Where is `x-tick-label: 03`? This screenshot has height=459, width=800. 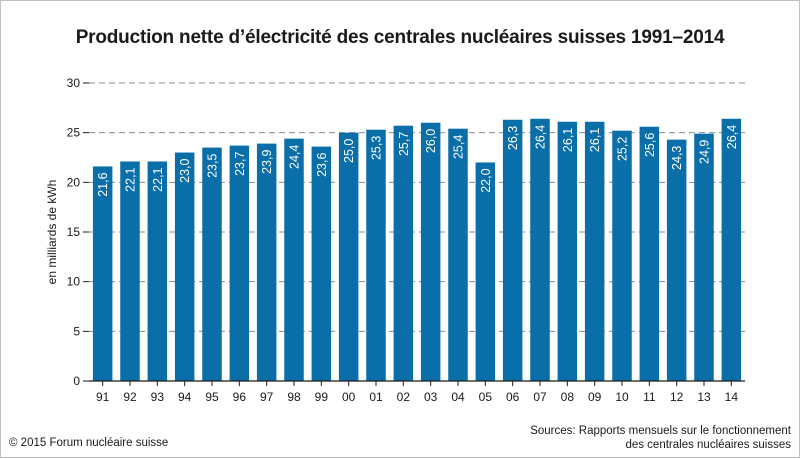 x-tick-label: 03 is located at coordinates (431, 397).